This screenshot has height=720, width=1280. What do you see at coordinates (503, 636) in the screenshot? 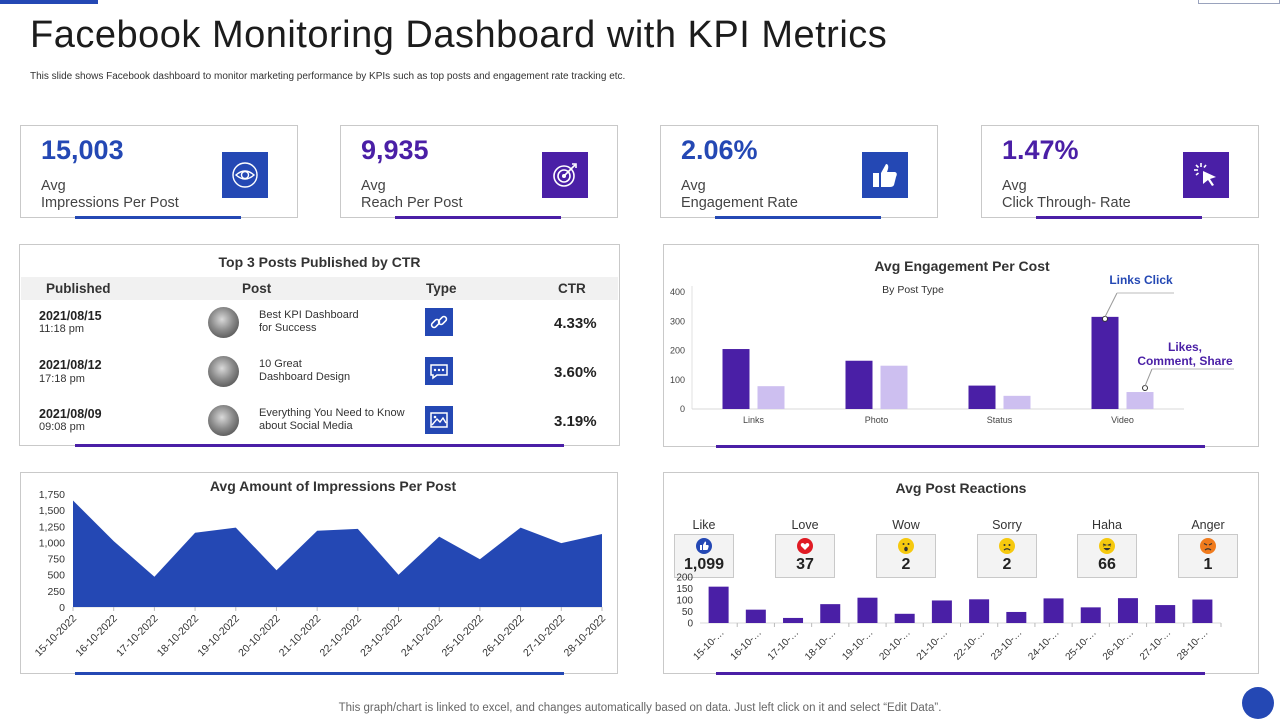
I see `x-tick-label: 26-10-2022` at bounding box center [503, 636].